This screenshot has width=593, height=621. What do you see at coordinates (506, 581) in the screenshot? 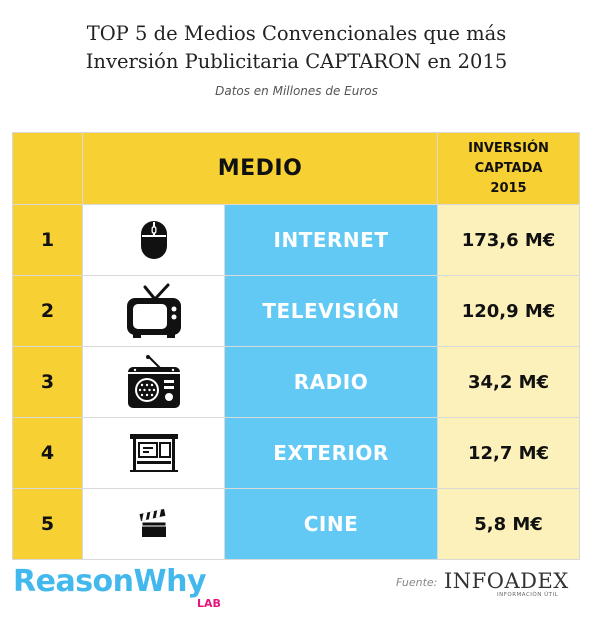
I see `infoadex-logo: INFOADEX` at bounding box center [506, 581].